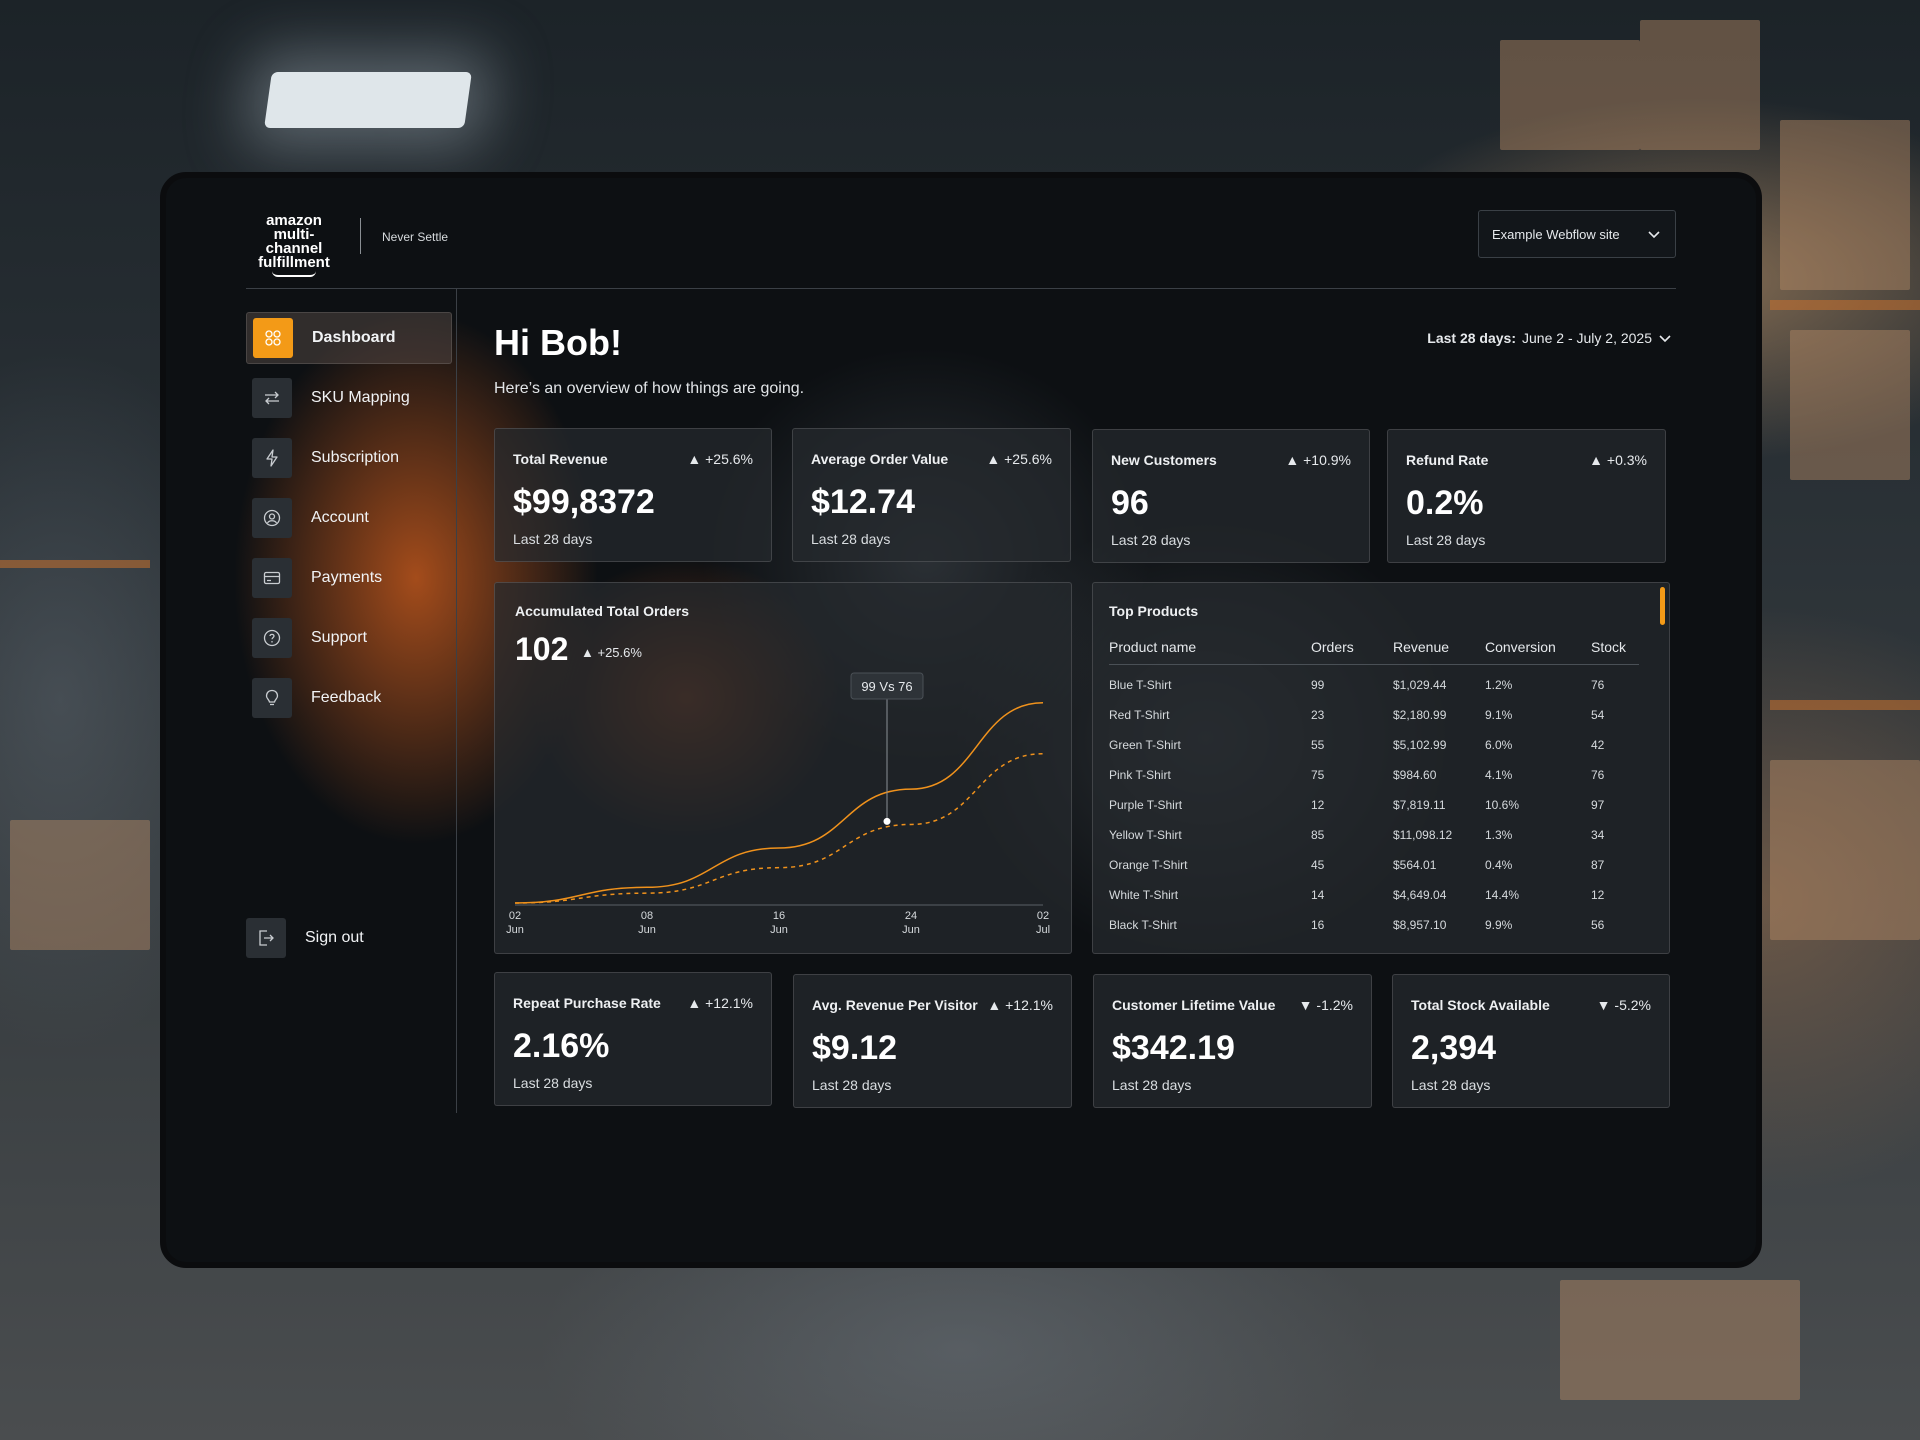  I want to click on table-row: Green T-Shirt 55 $5,102.99 6.0% 42, so click(1374, 745).